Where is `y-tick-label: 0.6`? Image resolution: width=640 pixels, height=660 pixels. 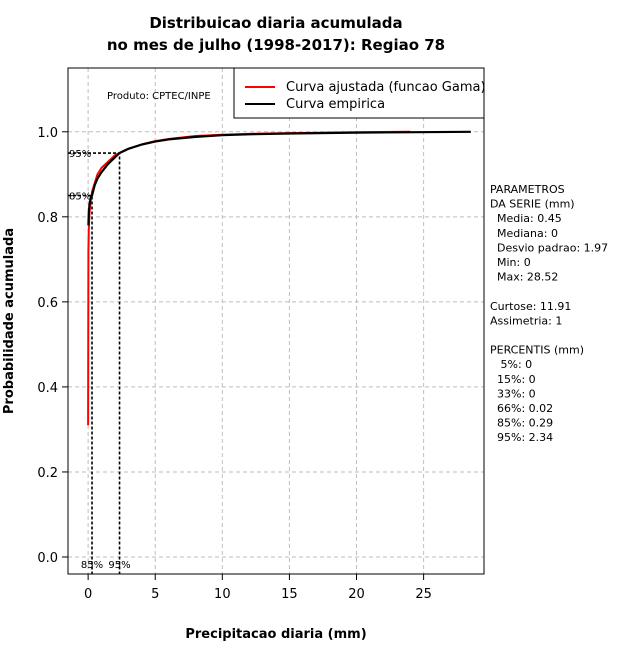
y-tick-label: 0.6 is located at coordinates (47, 303).